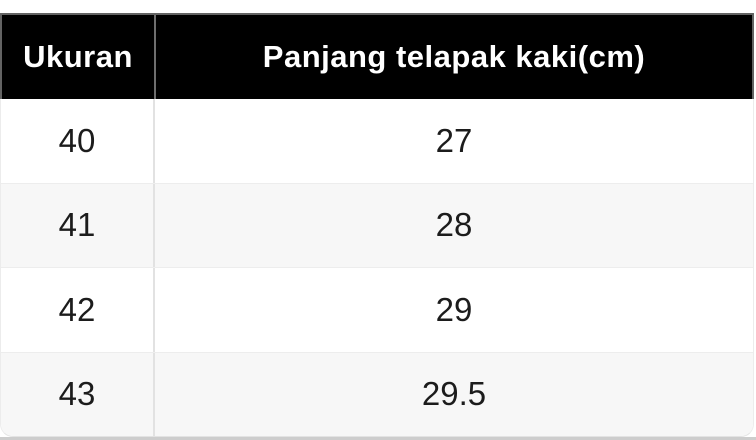  I want to click on header-cell-panjang-telapak-kaki: Panjang telapak kaki(cm), so click(454, 56).